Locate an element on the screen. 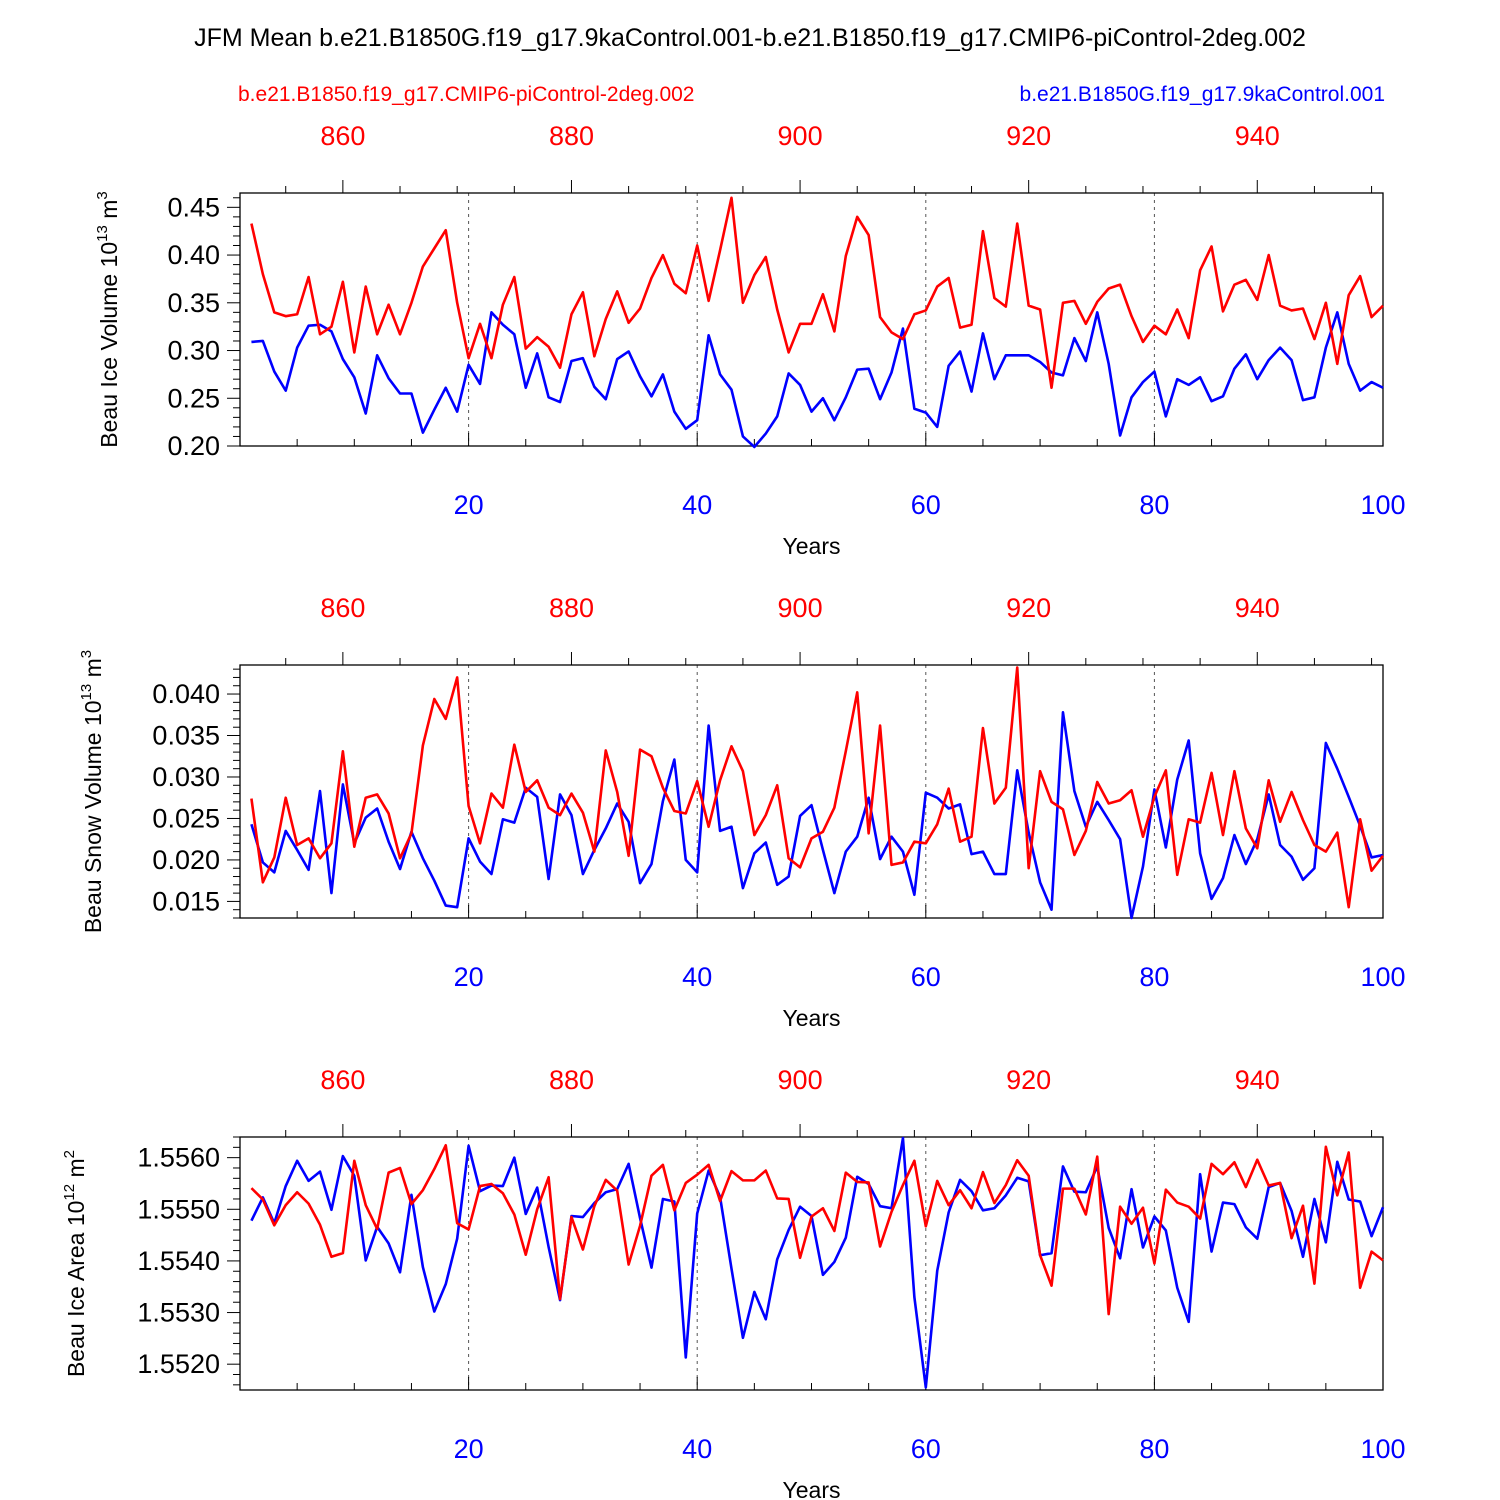 The image size is (1500, 1500). y-axis-title: Beau Snow Volume 1013 m3 is located at coordinates (92, 791).